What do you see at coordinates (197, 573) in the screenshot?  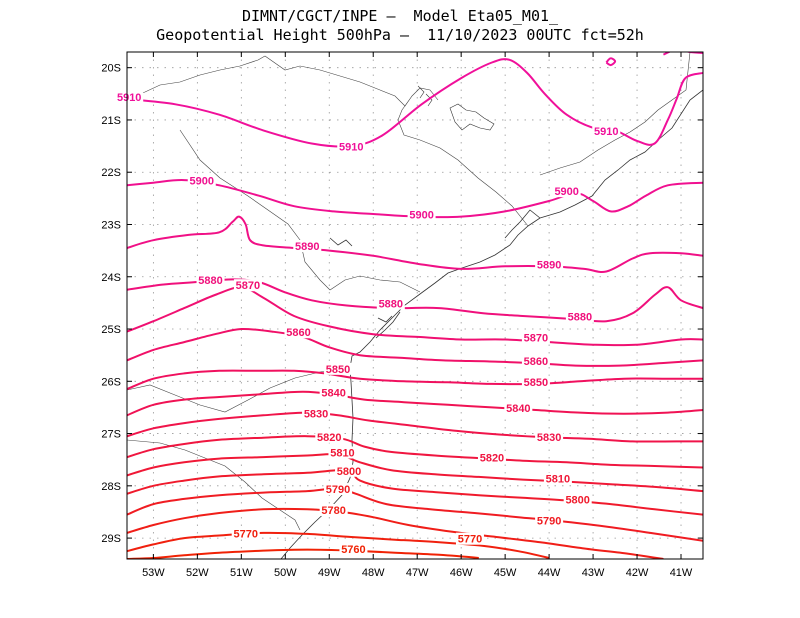 I see `lon-label: 52W` at bounding box center [197, 573].